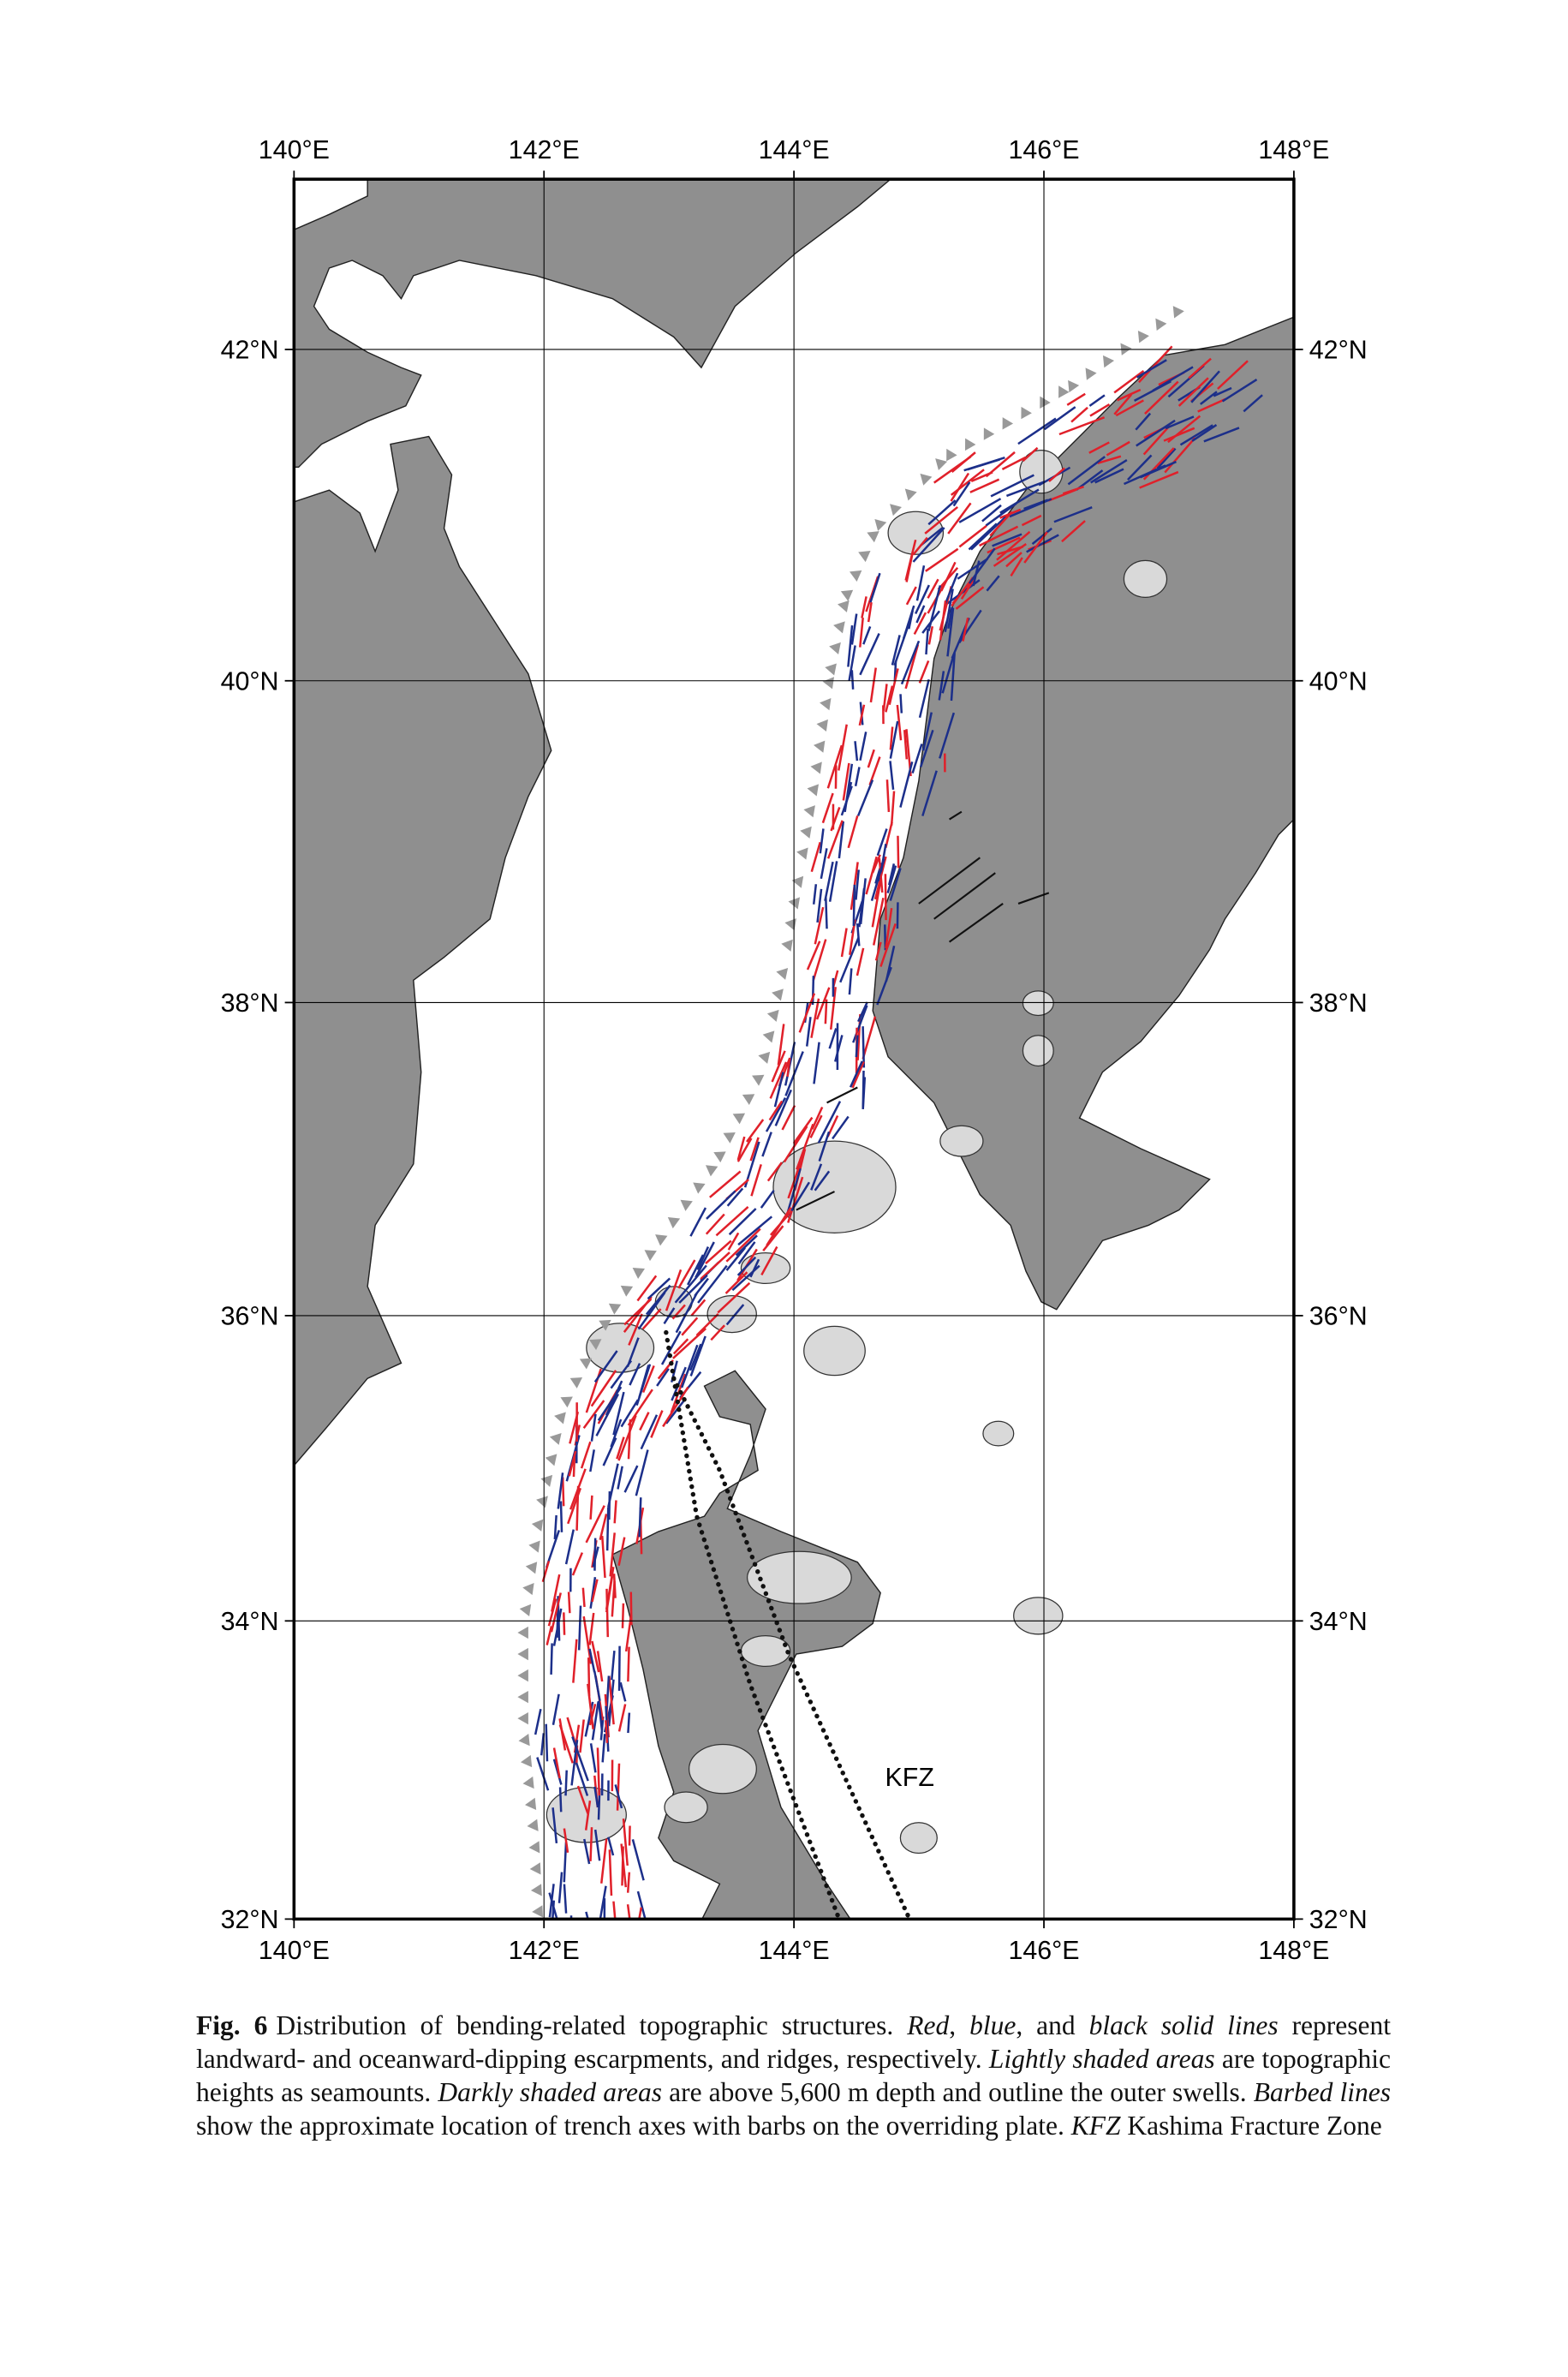  I want to click on x-tick-label: 146°E, so click(1043, 1950).